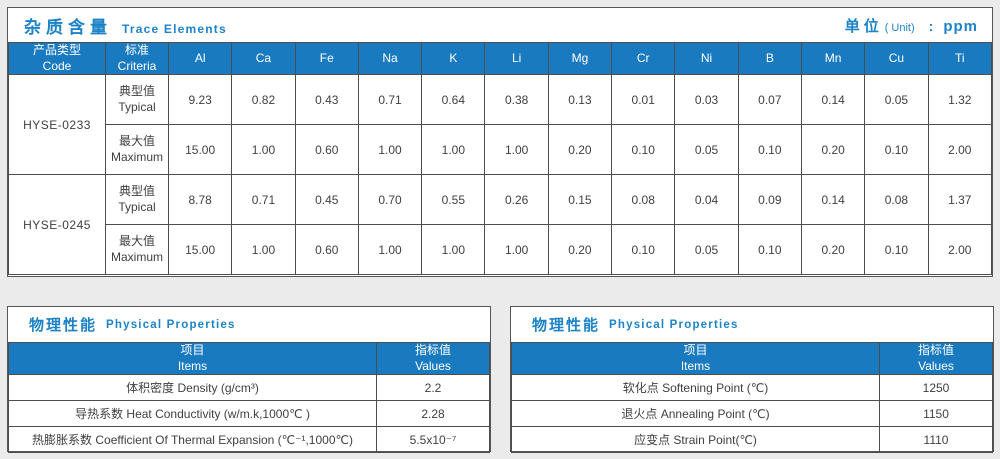  Describe the element at coordinates (580, 200) in the screenshot. I see `value-cell: 0.15` at that location.